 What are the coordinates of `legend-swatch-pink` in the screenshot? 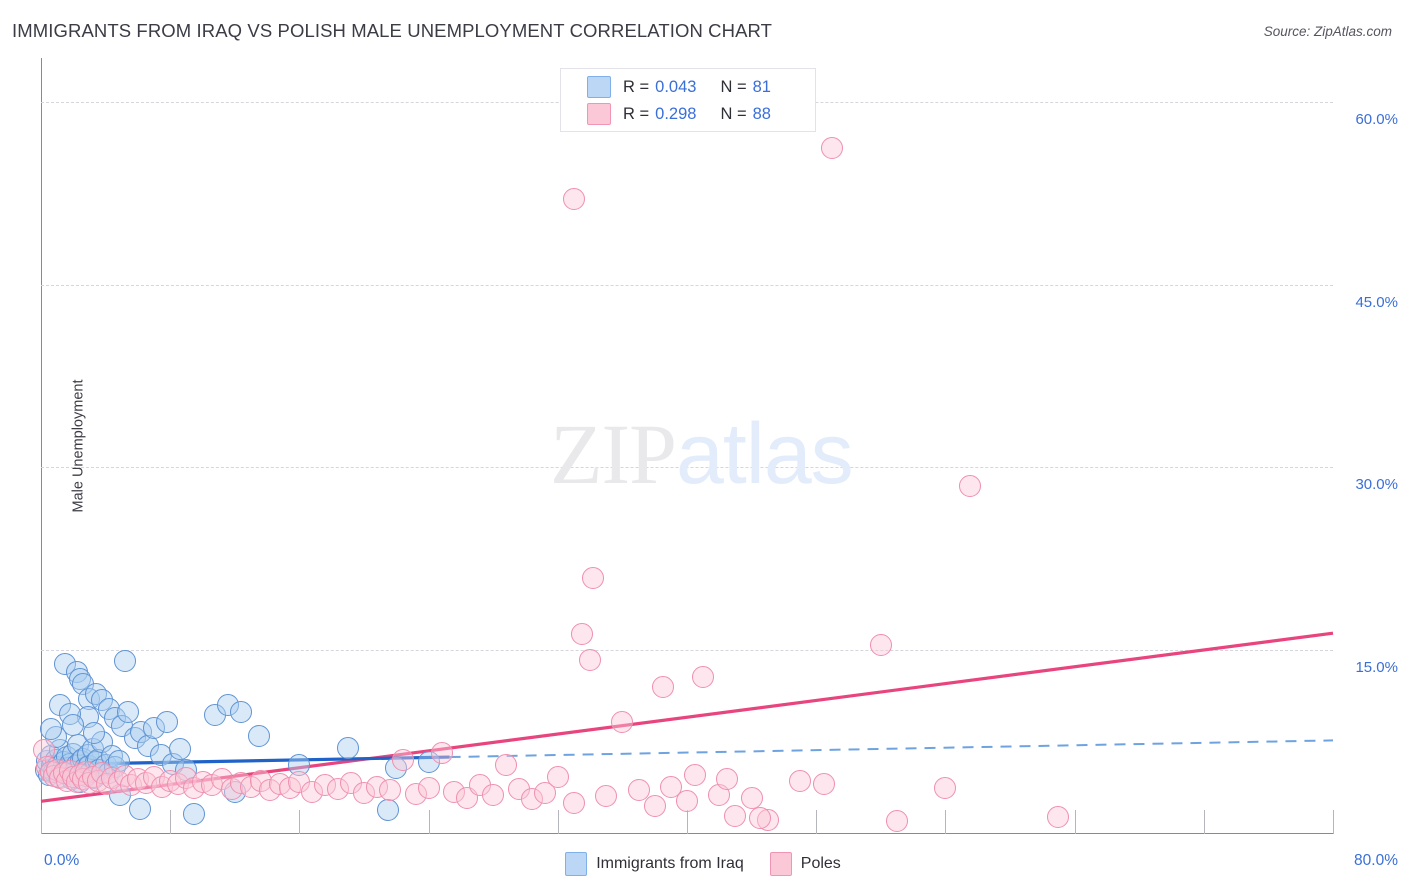 It's located at (780, 864).